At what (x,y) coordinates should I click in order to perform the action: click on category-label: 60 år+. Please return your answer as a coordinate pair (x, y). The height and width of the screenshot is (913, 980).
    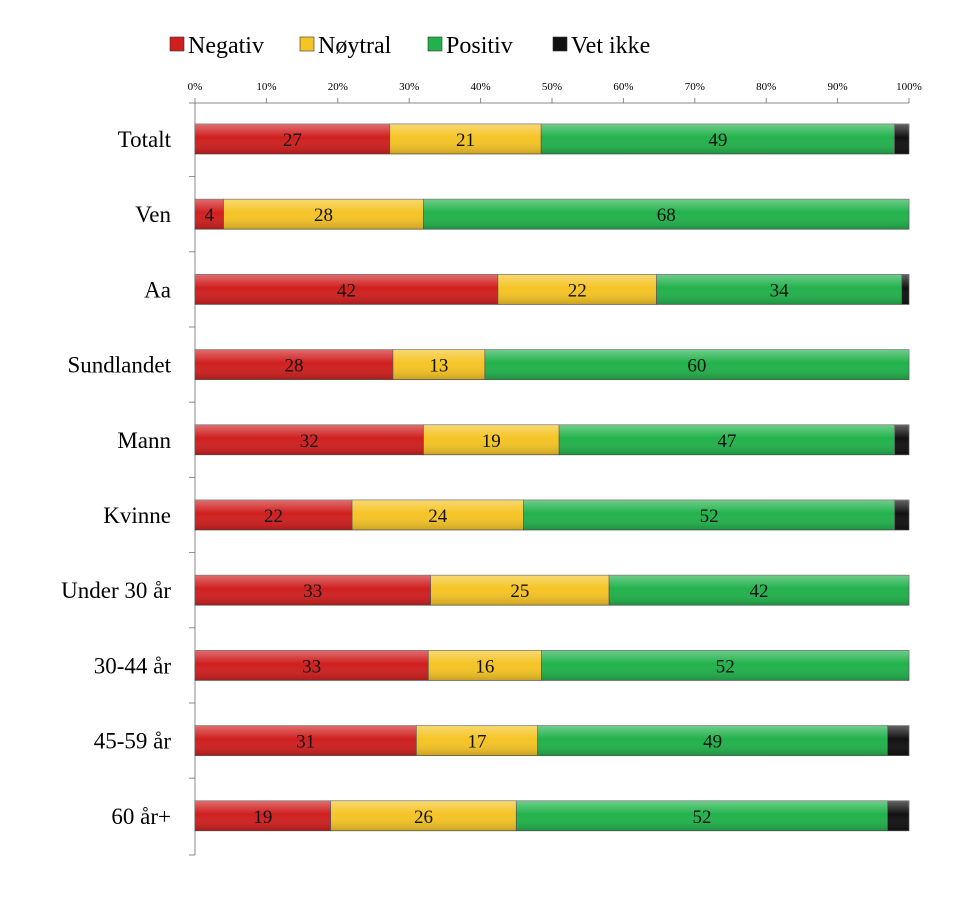
    Looking at the image, I should click on (141, 816).